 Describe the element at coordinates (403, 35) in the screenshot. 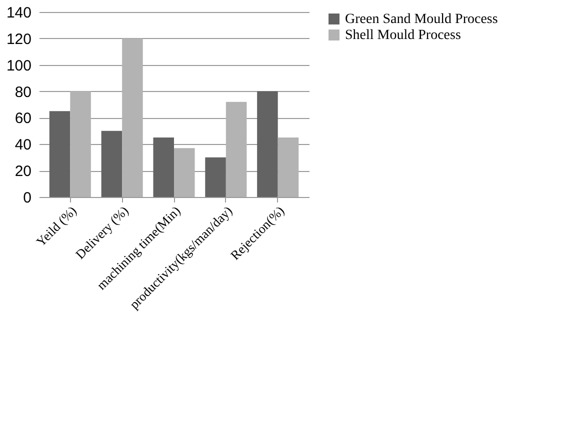

I see `legend-label: Shell Mould Process` at that location.